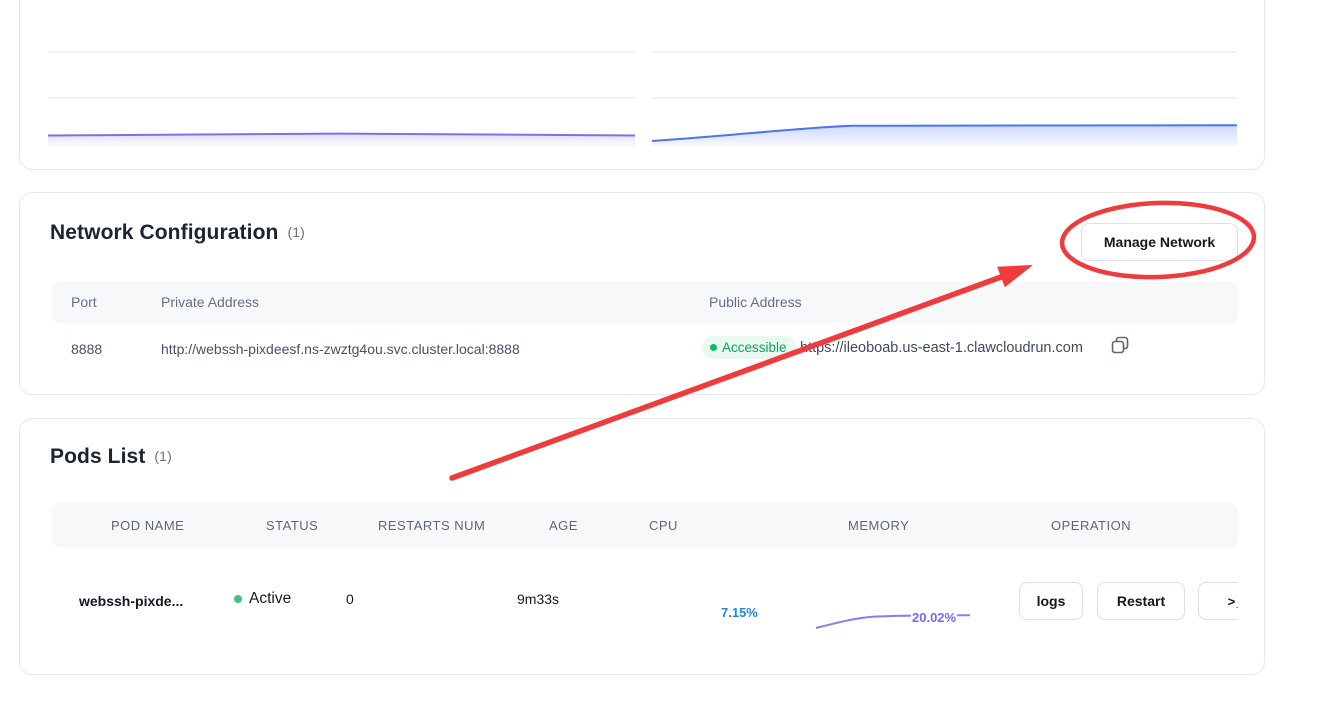 This screenshot has height=703, width=1317. Describe the element at coordinates (341, 98) in the screenshot. I see `overview-left-area-chart` at that location.